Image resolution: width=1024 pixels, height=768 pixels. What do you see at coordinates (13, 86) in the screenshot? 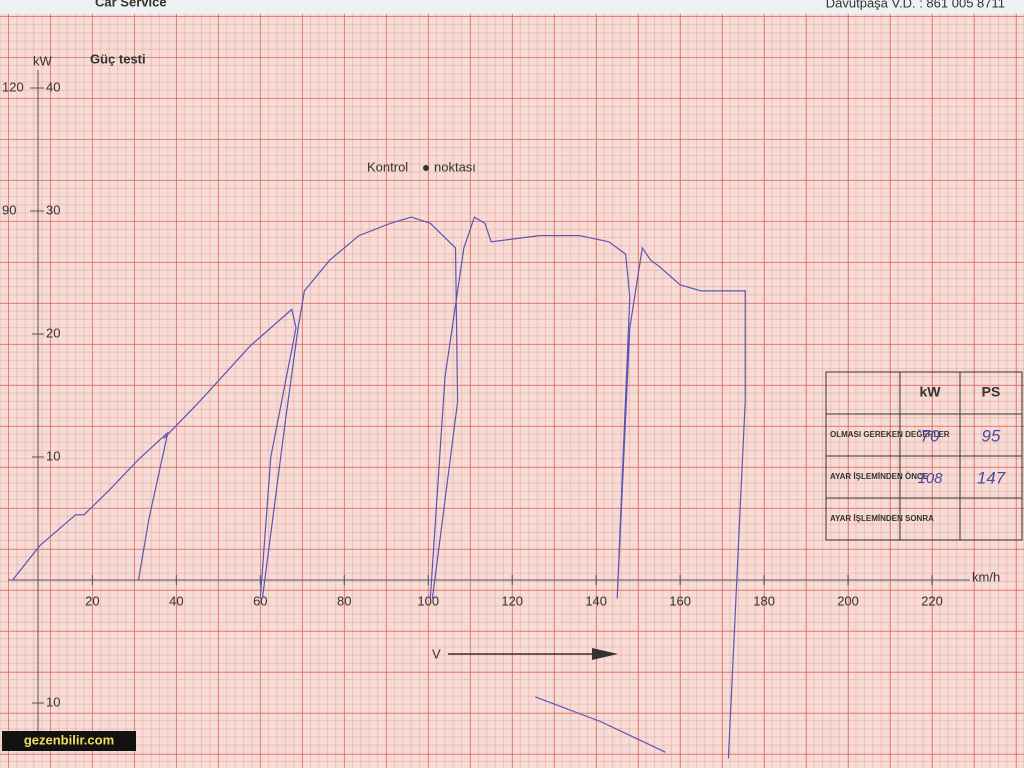
I see `y2-tick-label: 120` at bounding box center [13, 86].